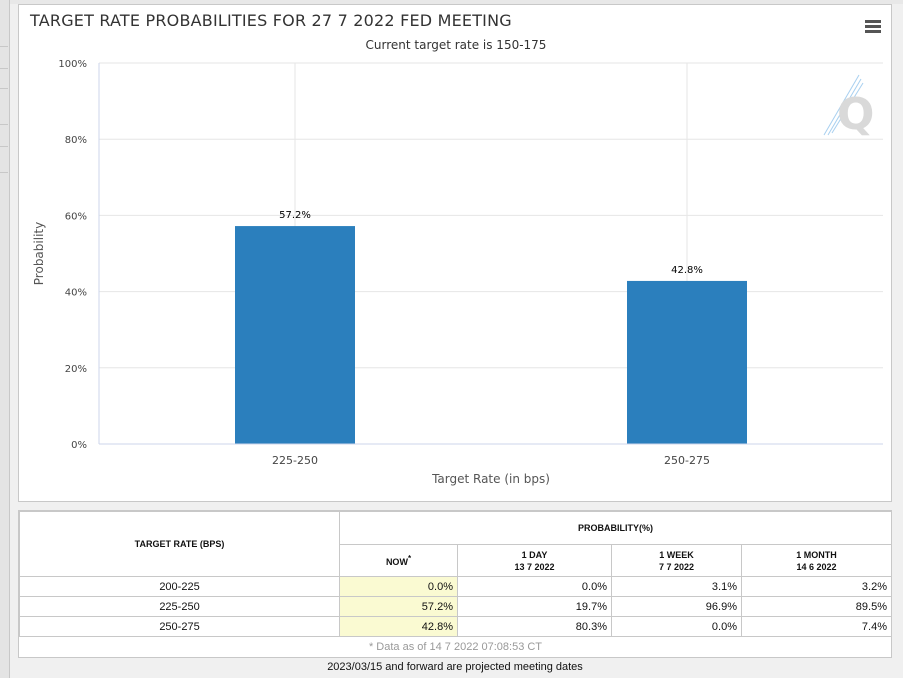  I want to click on hamburger-menu-icon, so click(873, 27).